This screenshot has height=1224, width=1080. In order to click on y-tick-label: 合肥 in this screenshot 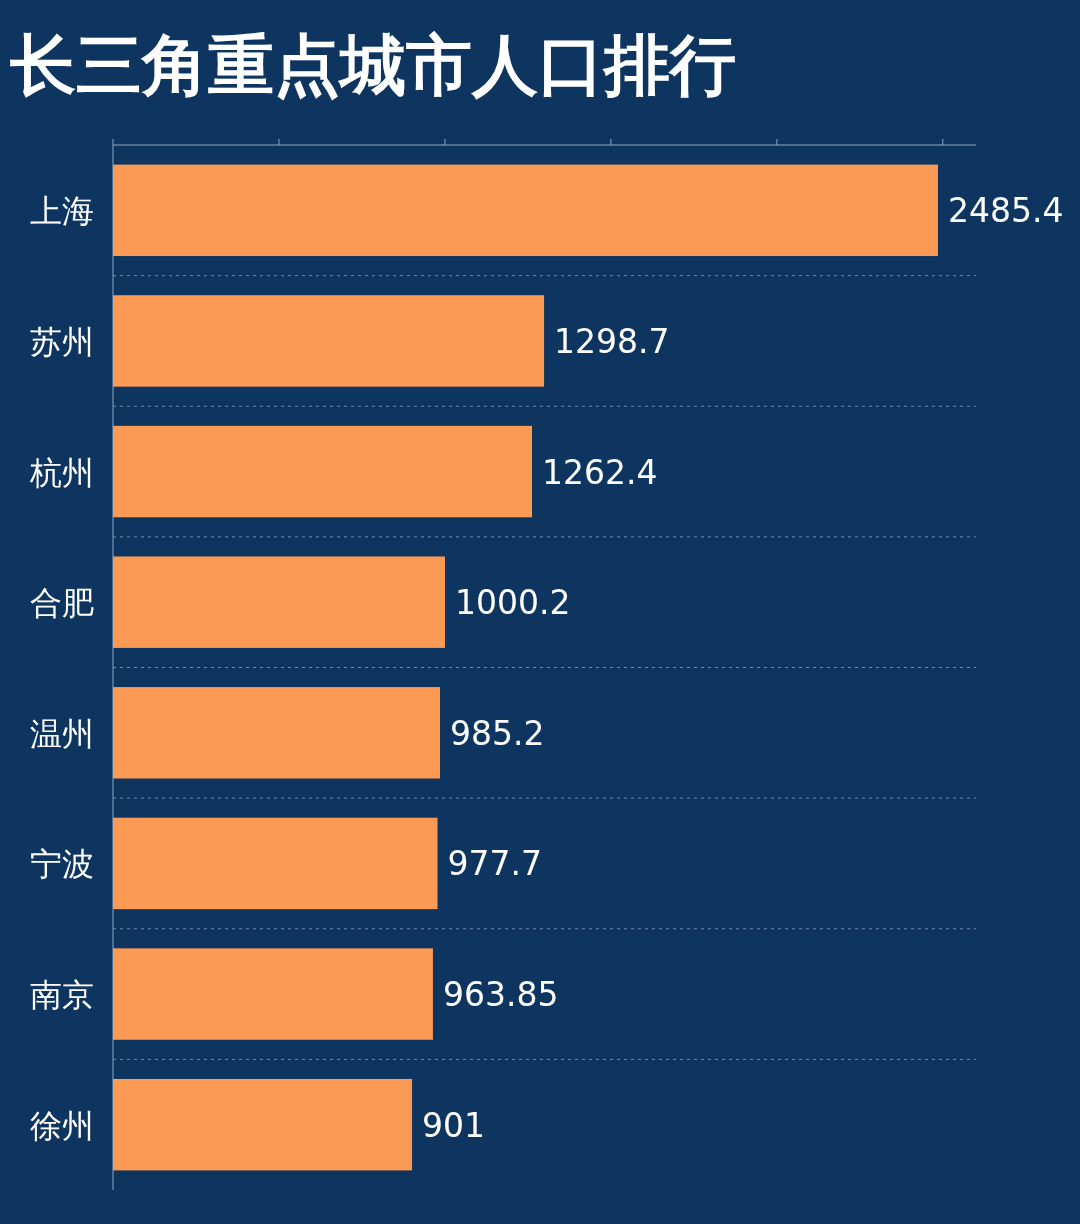, I will do `click(62, 603)`.